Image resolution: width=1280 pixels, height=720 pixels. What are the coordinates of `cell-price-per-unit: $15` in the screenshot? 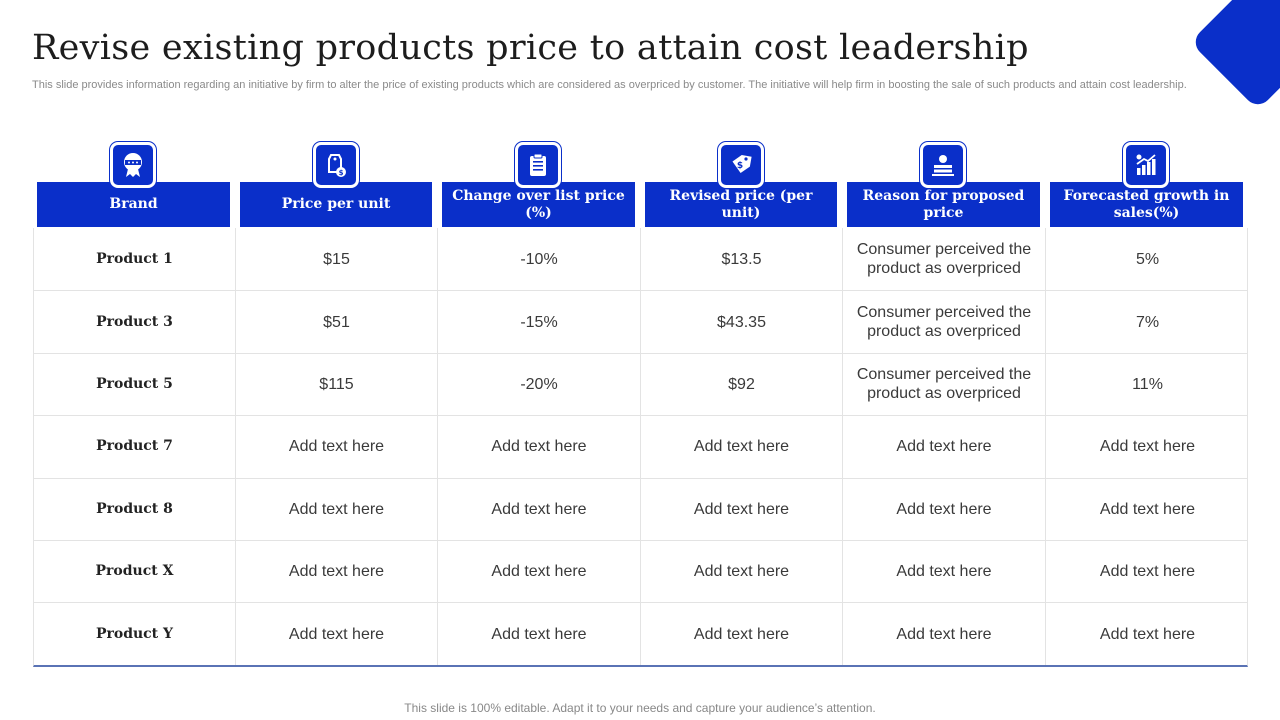 It's located at (337, 259).